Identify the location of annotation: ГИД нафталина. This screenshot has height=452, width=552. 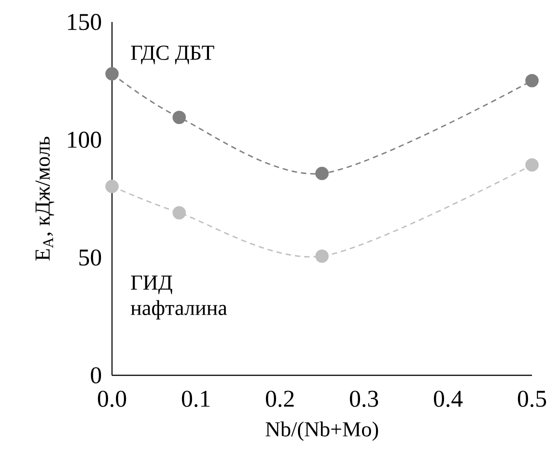
(179, 298).